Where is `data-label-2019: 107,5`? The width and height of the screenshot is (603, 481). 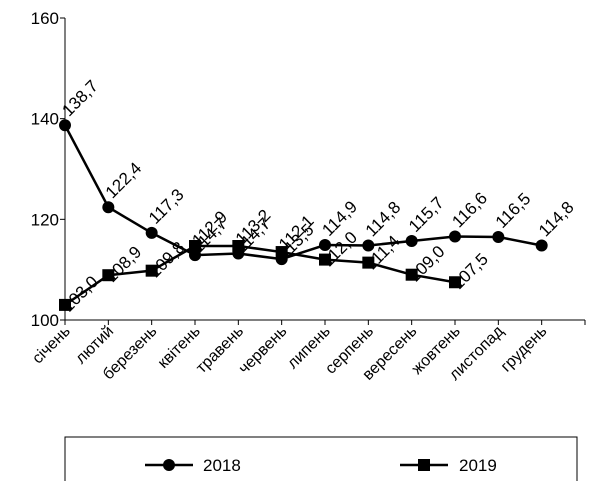 data-label-2019: 107,5 is located at coordinates (470, 272).